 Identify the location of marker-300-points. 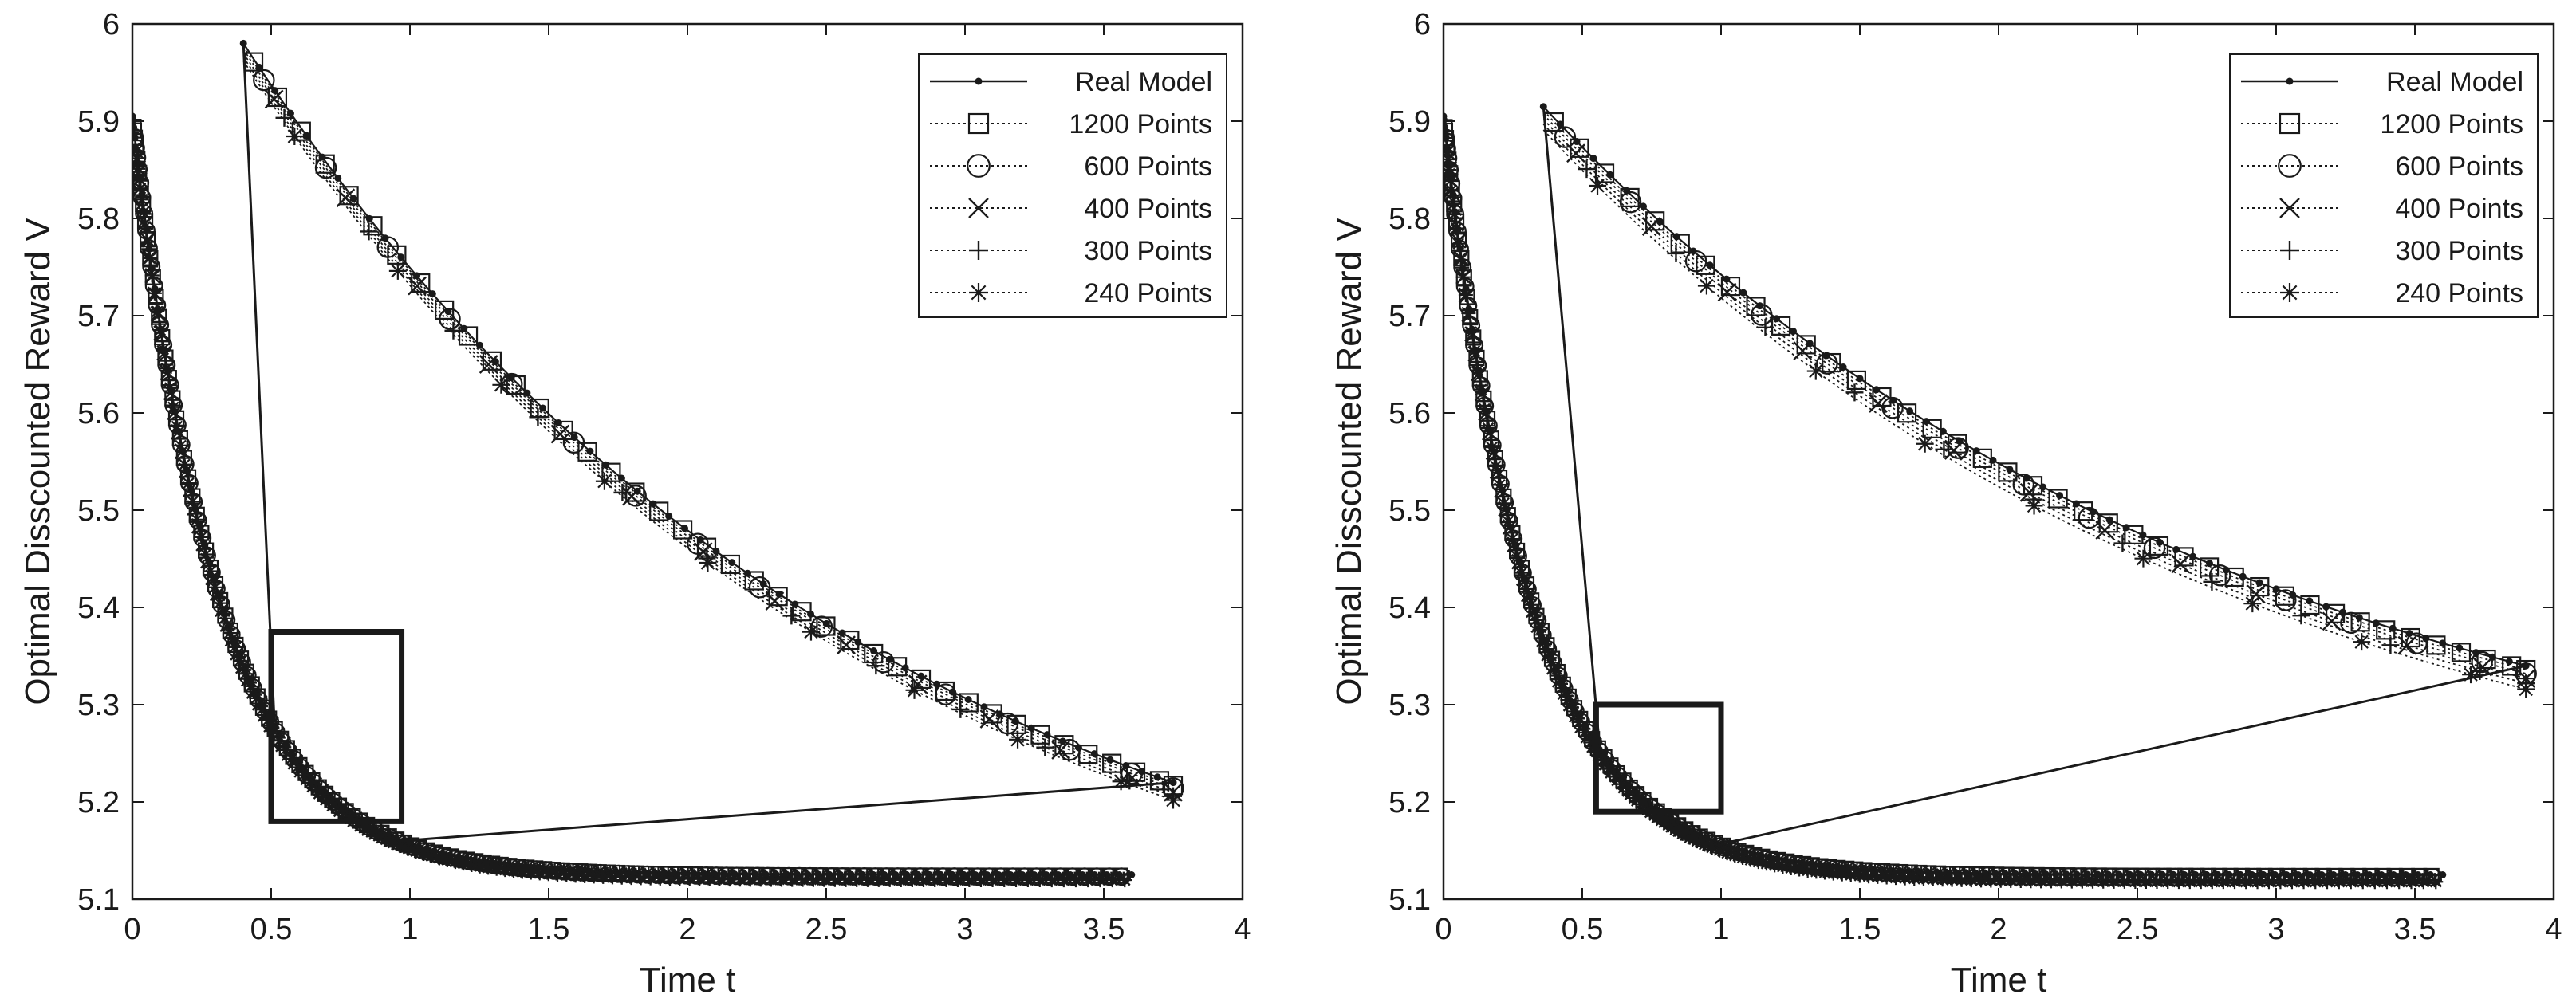
(168, 380).